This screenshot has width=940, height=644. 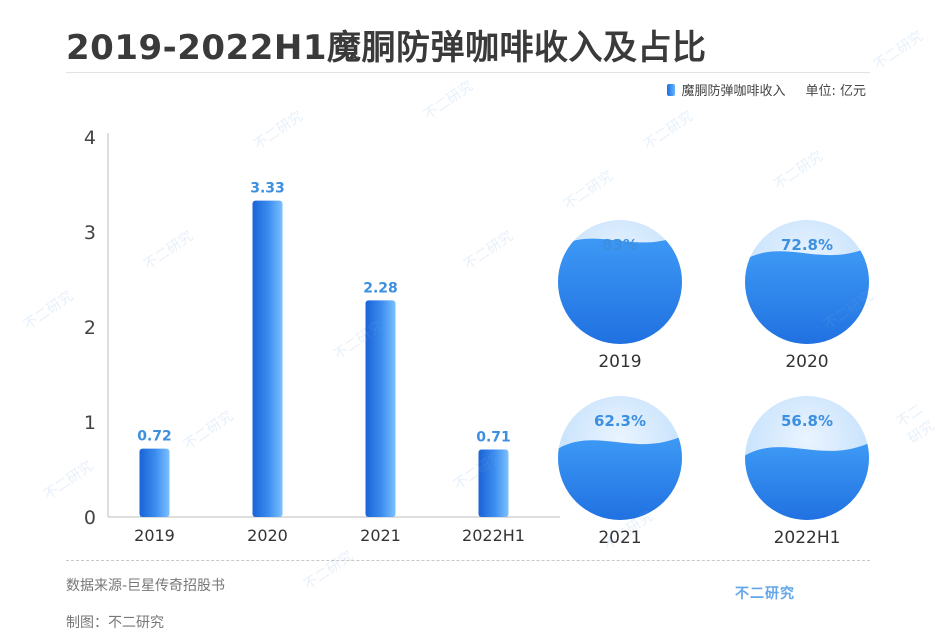 What do you see at coordinates (493, 535) in the screenshot?
I see `x-tick-label: 2022H1` at bounding box center [493, 535].